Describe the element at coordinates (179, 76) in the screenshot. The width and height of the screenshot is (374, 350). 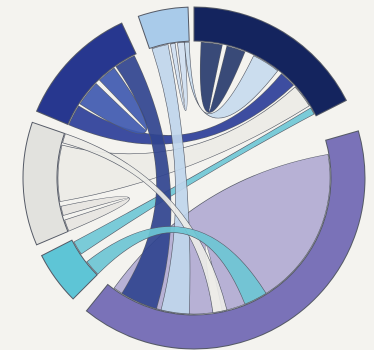
I see `chord-ribbon-skyblue-self` at that location.